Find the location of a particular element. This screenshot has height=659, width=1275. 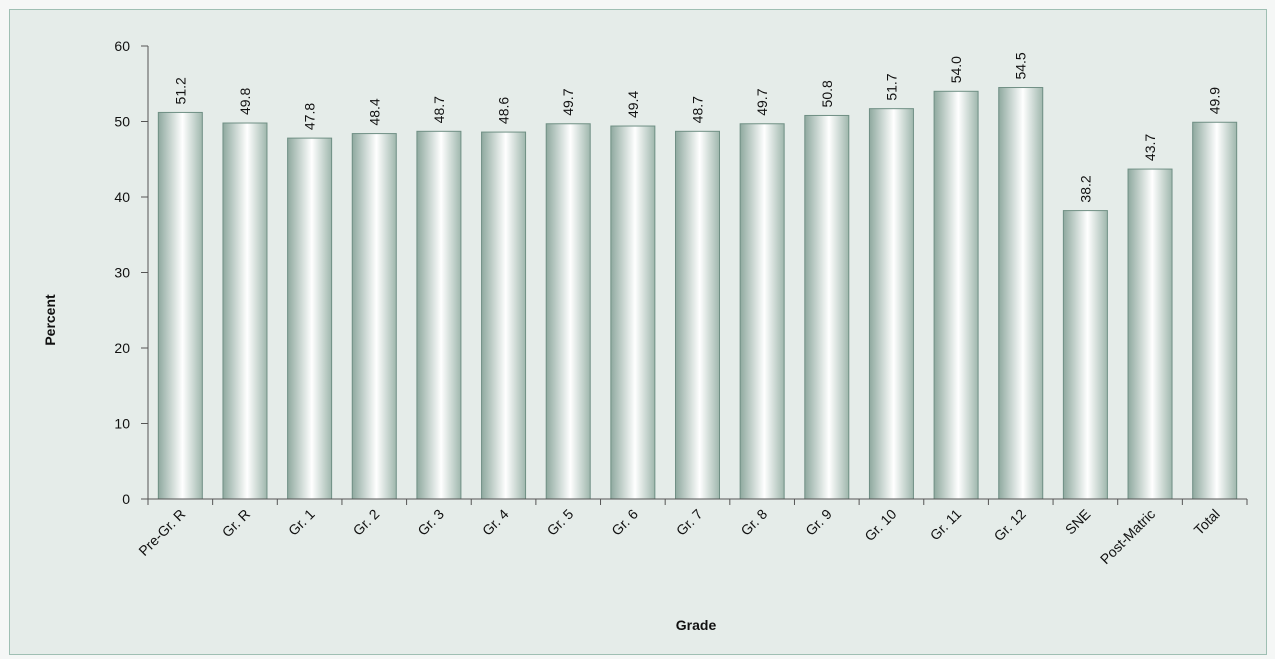

y-tick-label: 30 is located at coordinates (122, 273).